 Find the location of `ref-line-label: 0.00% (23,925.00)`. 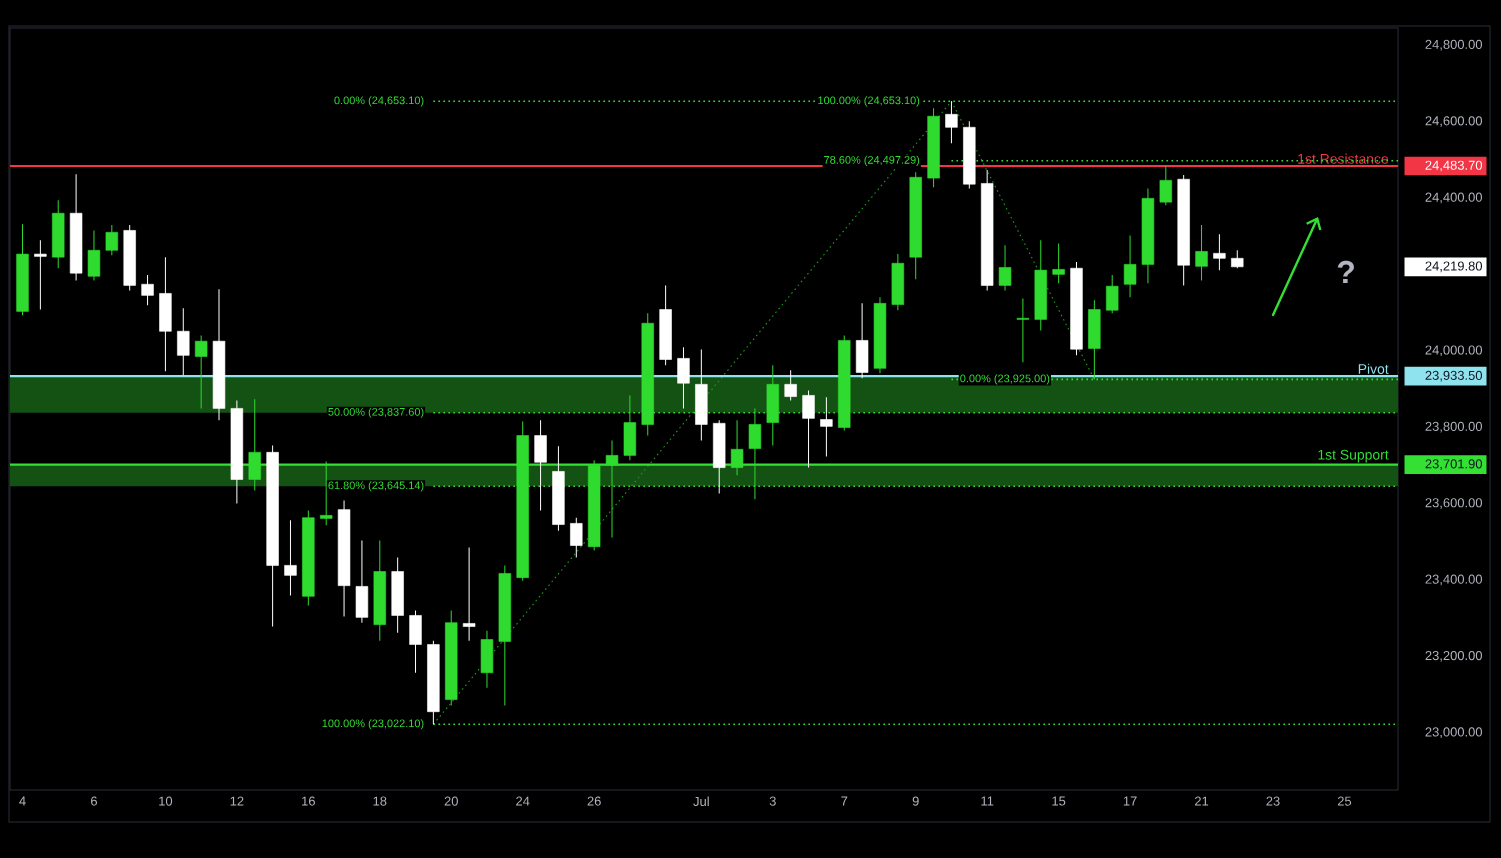

ref-line-label: 0.00% (23,925.00) is located at coordinates (1005, 379).